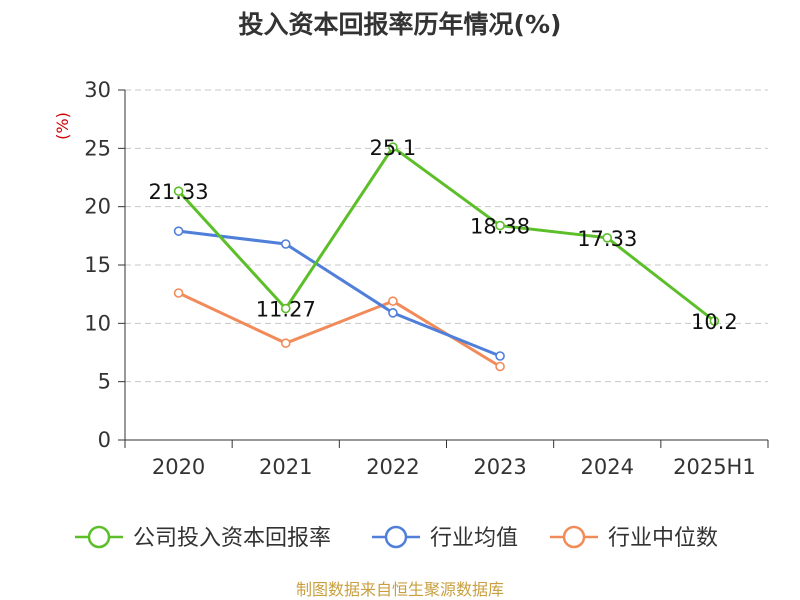  I want to click on data-label: 21.33, so click(179, 192).